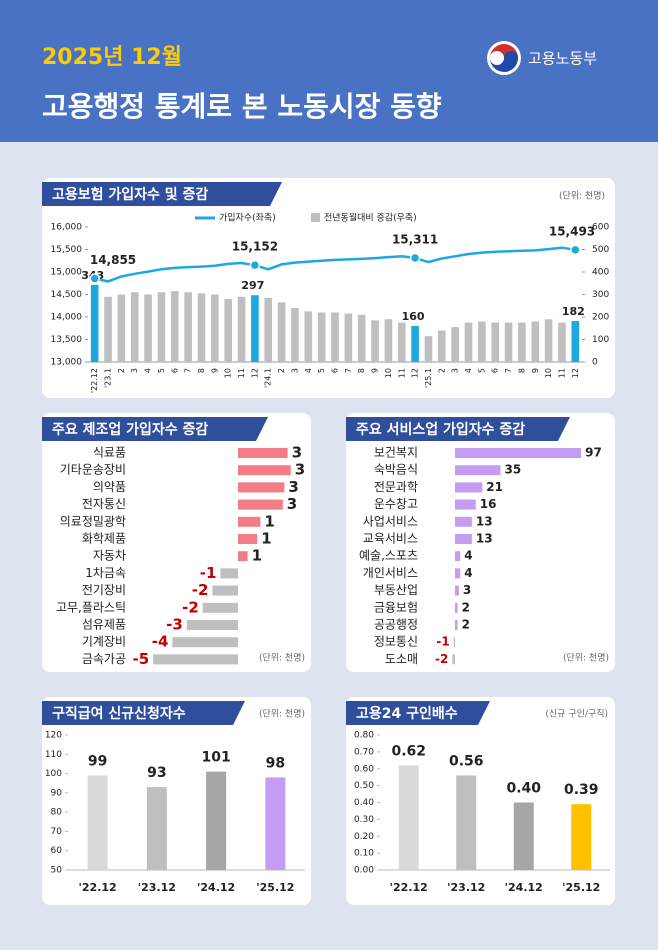 Image resolution: width=658 pixels, height=950 pixels. Describe the element at coordinates (440, 429) in the screenshot. I see `panel-title: 주요 서비스업 가입자수 증감` at that location.